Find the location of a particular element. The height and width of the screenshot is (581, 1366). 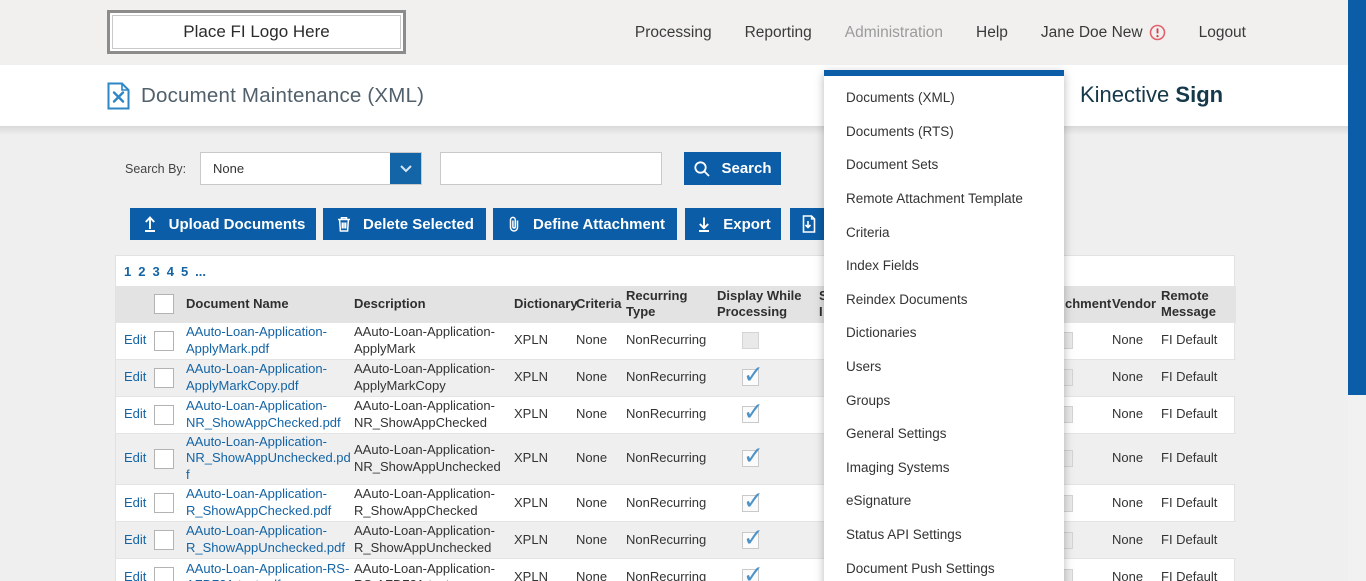

menu-item-criteria: Criteria is located at coordinates (868, 232).